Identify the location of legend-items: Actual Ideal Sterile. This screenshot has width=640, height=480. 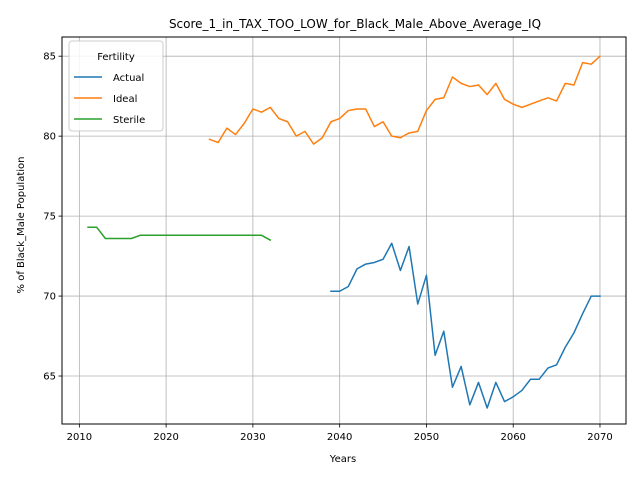
(109, 99).